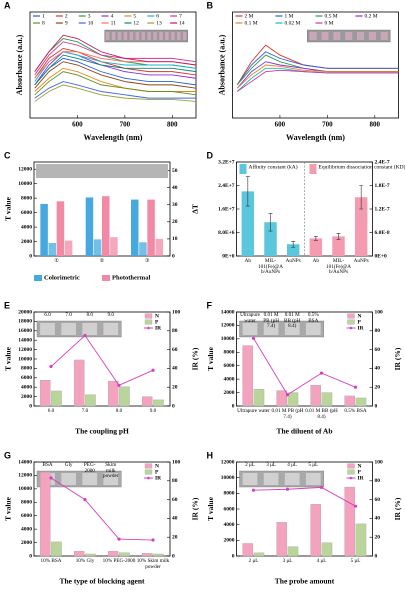  I want to click on y2-tick-label: 1.8E-7, so click(382, 186).